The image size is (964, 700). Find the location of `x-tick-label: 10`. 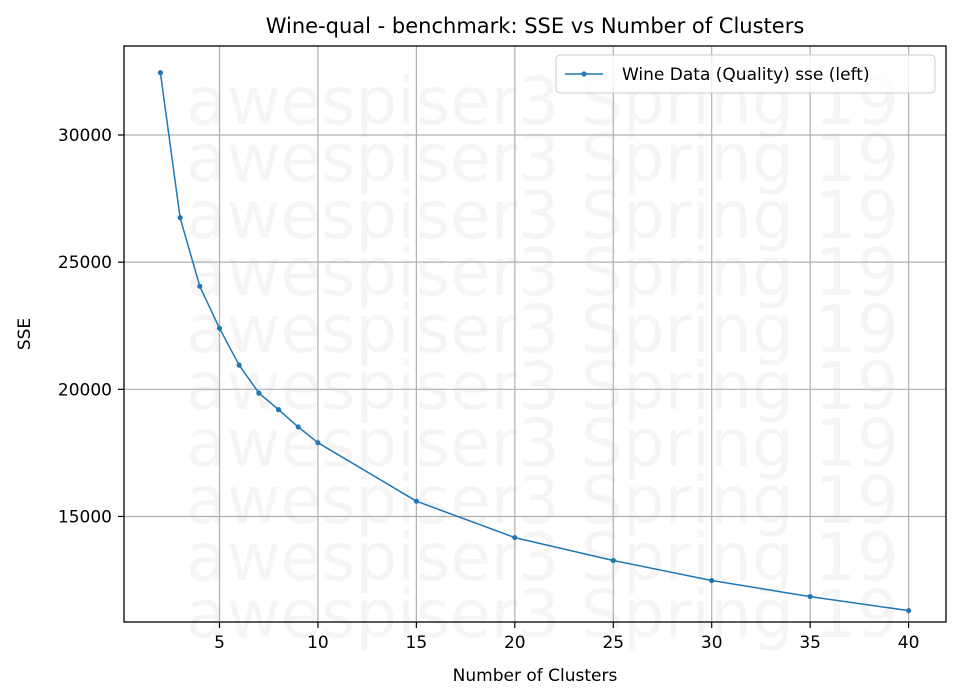

x-tick-label: 10 is located at coordinates (318, 643).